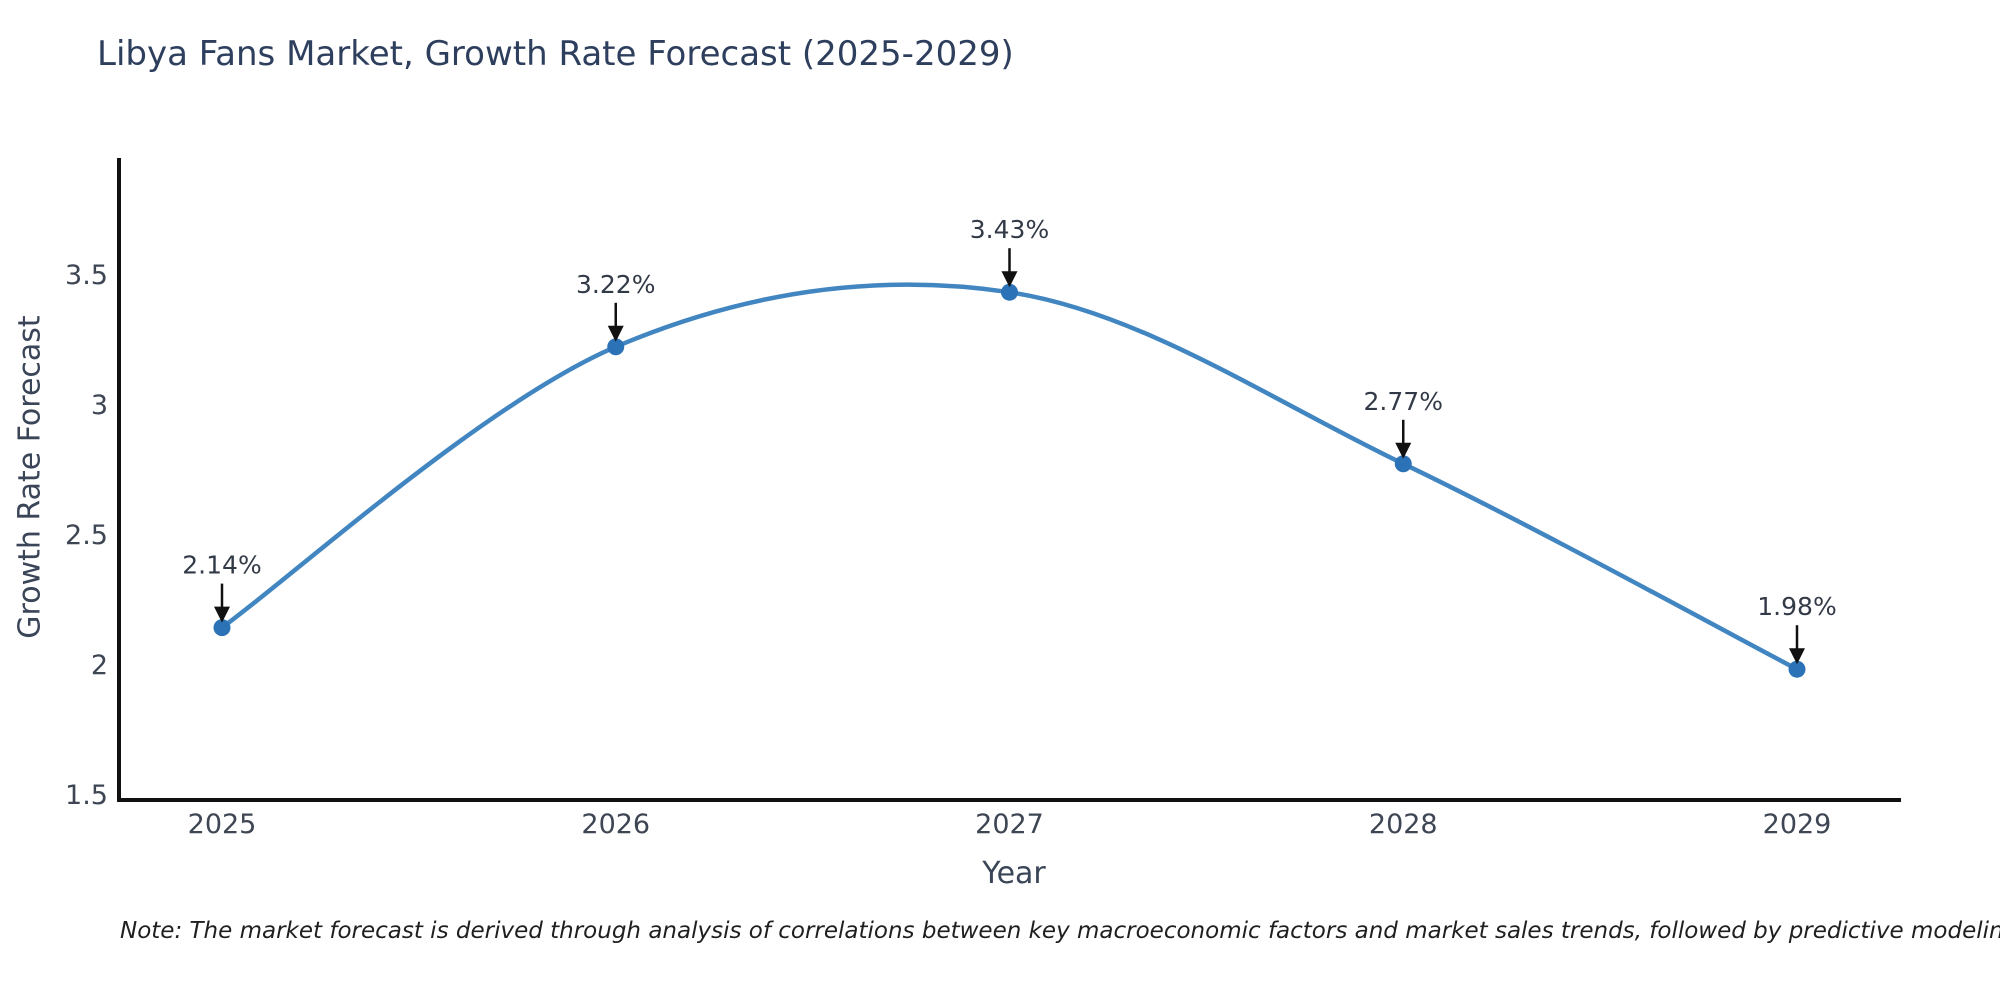 The width and height of the screenshot is (2000, 1000). What do you see at coordinates (1403, 824) in the screenshot?
I see `x-tick-label: 2028` at bounding box center [1403, 824].